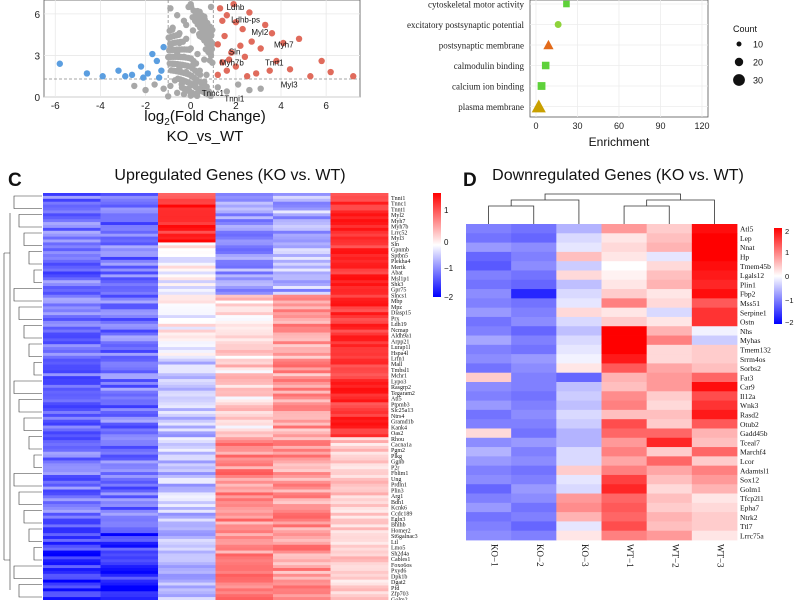  What do you see at coordinates (752, 498) in the screenshot?
I see `downregulated-gene-label: Tfcp2l1` at bounding box center [752, 498].